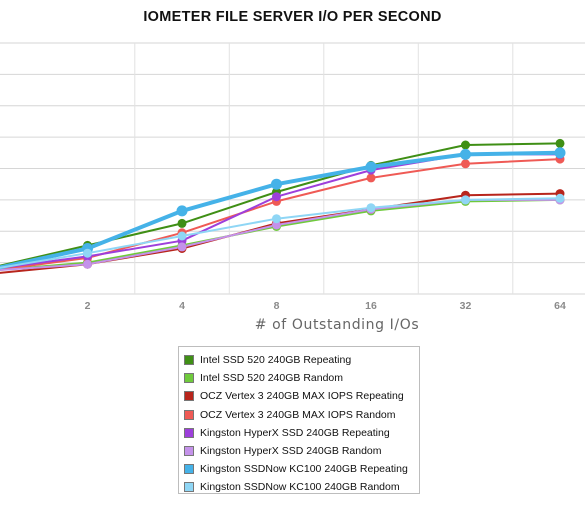 This screenshot has height=522, width=585. Describe the element at coordinates (337, 325) in the screenshot. I see `x-axis-label: # of Outstanding I/Os` at that location.